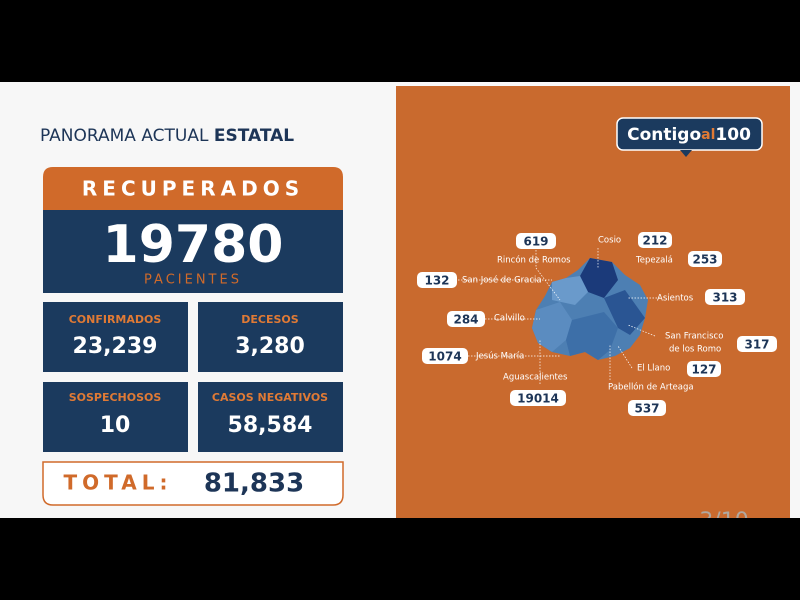  Describe the element at coordinates (270, 425) in the screenshot. I see `stat-value: 58,584` at that location.